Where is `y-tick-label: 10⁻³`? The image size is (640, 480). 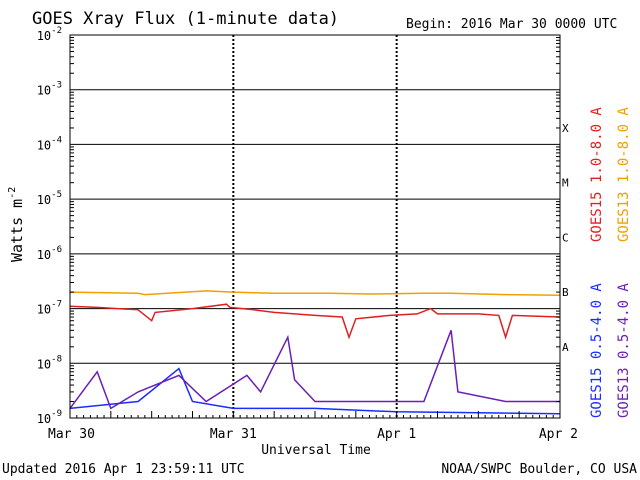 y-tick-label: 10⁻³ is located at coordinates (49, 89).